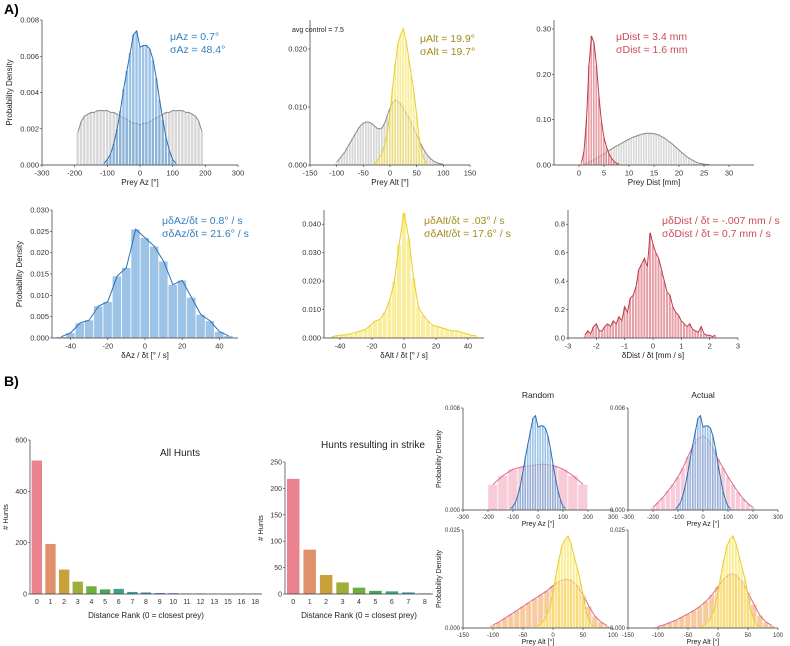 The image size is (790, 646). What do you see at coordinates (182, 346) in the screenshot?
I see `x-tick-label: 20` at bounding box center [182, 346].